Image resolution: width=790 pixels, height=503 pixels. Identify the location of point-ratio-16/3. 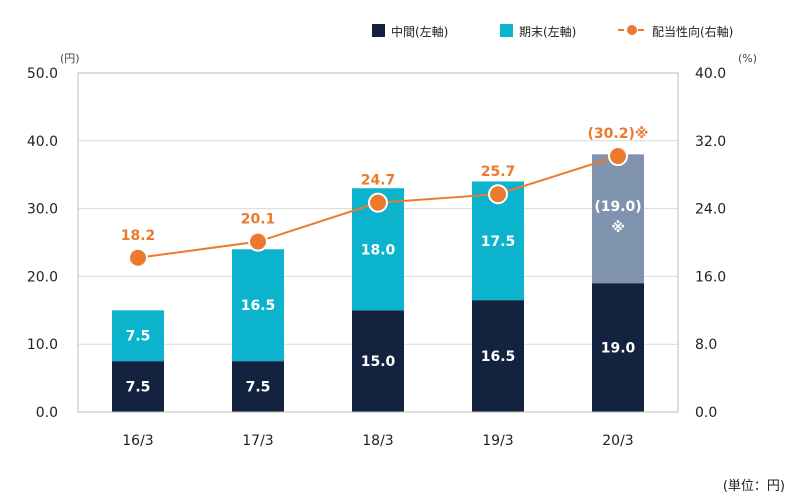
(138, 257).